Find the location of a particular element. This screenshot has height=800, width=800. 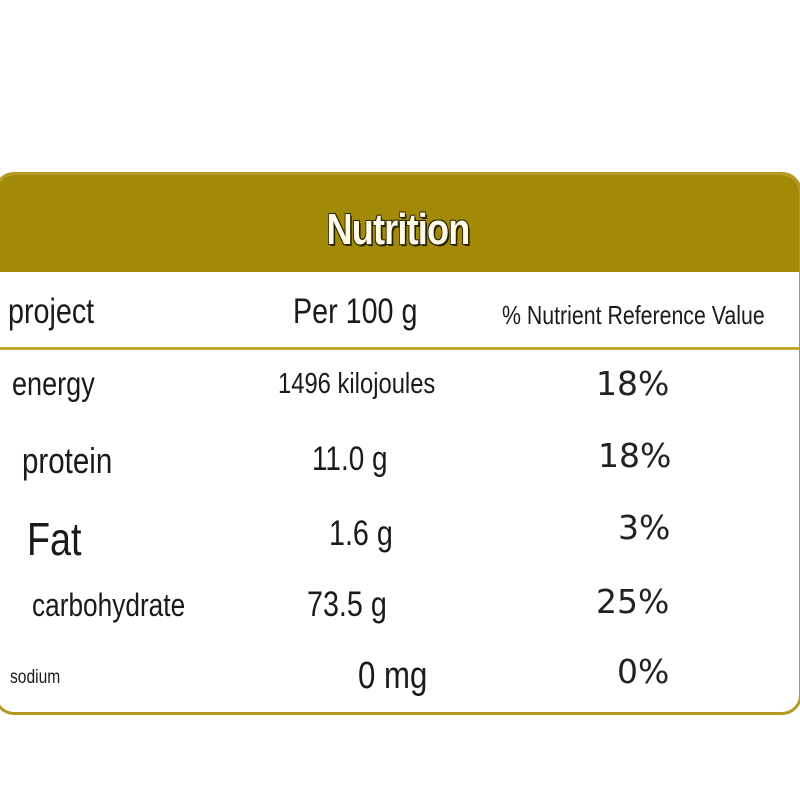

row-protein-name: protein is located at coordinates (67, 460).